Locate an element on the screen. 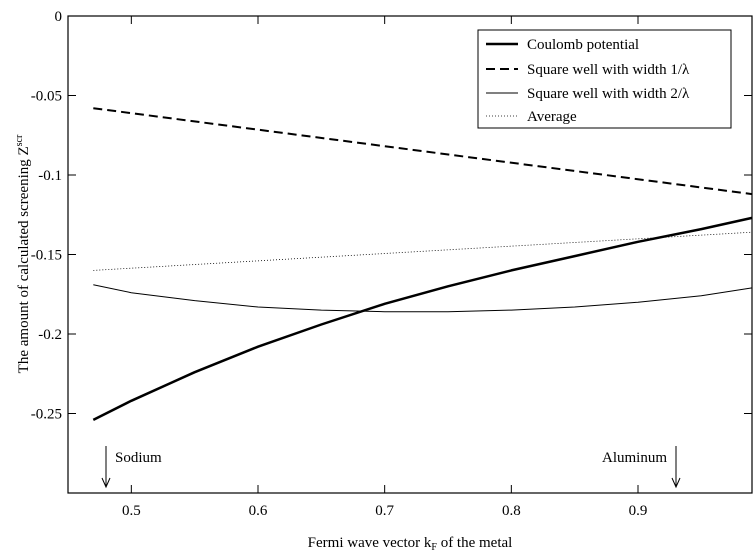  y-tick-label: -0.2 is located at coordinates (50, 335).